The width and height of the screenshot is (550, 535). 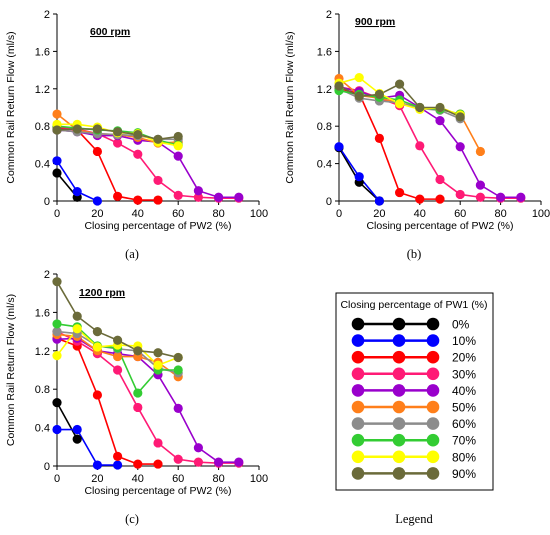 What do you see at coordinates (132, 254) in the screenshot?
I see `caption-a: (a)` at bounding box center [132, 254].